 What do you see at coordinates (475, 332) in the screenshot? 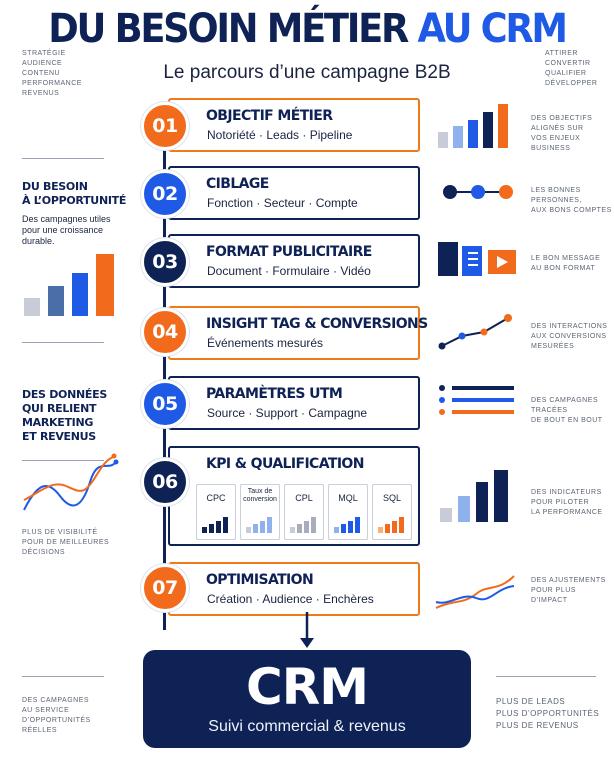
I see `conversion-trend-icon` at bounding box center [475, 332].